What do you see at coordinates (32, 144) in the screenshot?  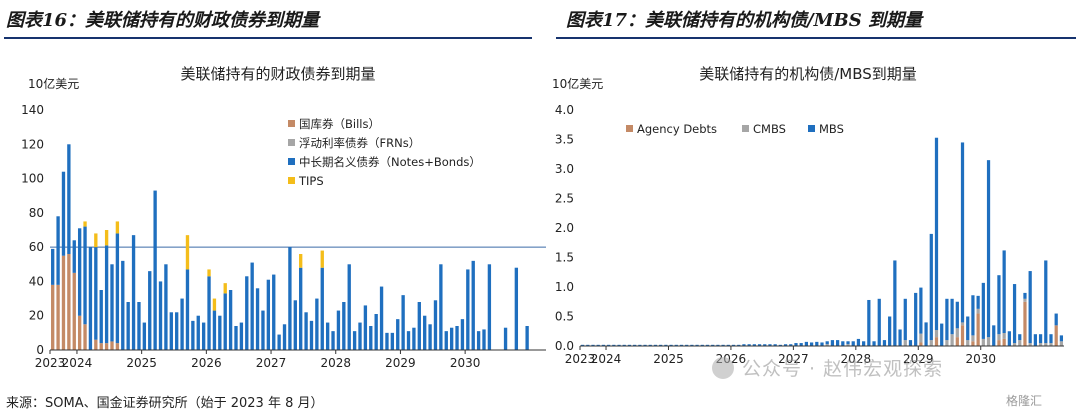 I see `y-tick-label: 120` at bounding box center [32, 144].